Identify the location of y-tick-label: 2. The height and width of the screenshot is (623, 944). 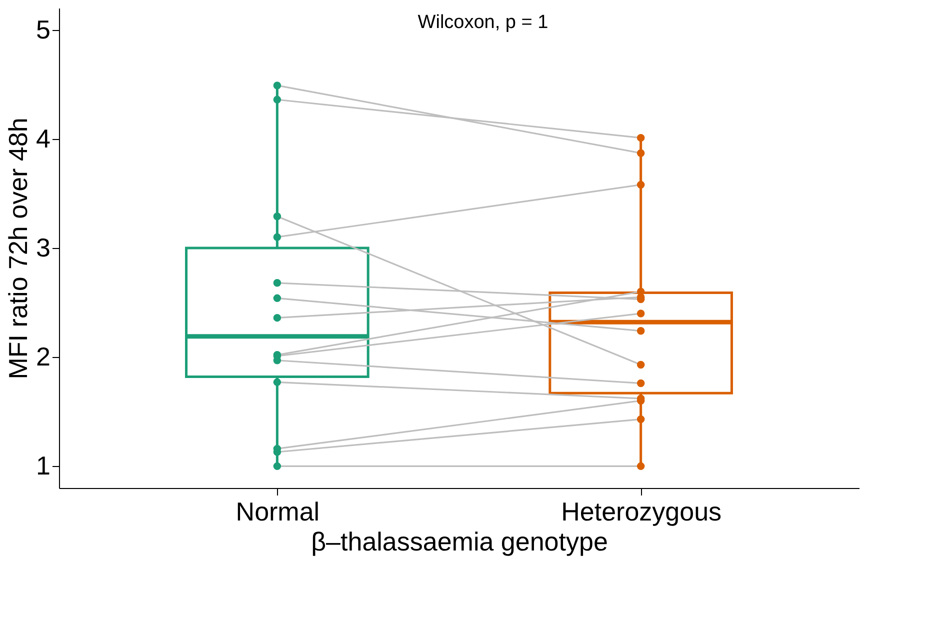
(43, 357).